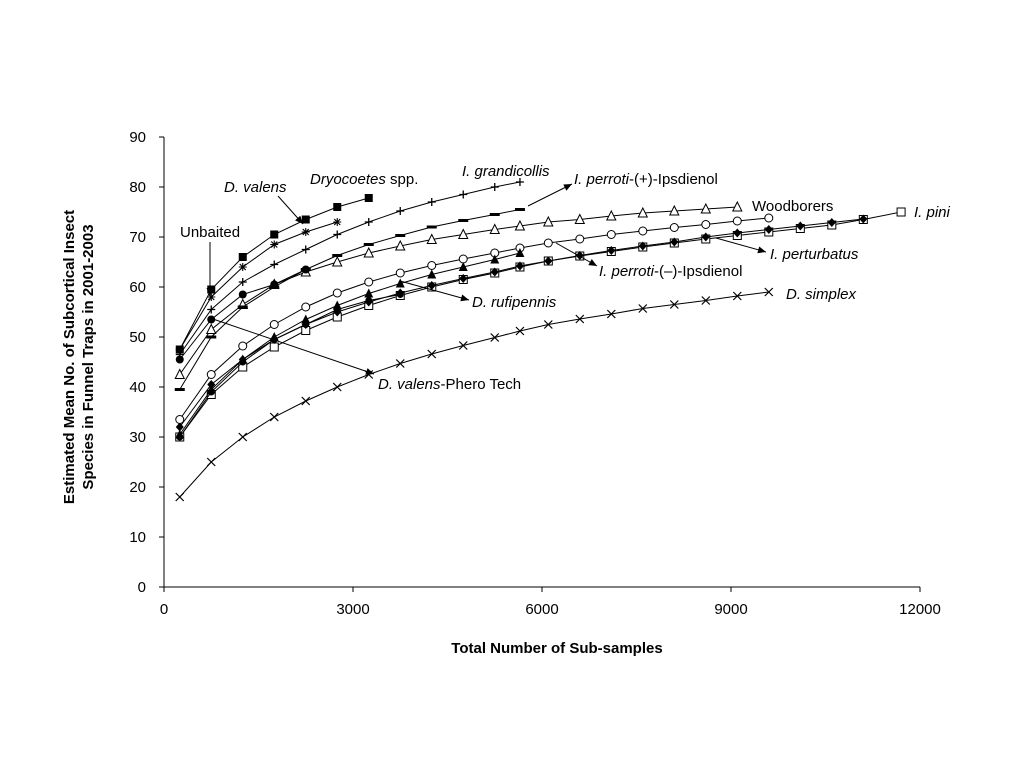 The height and width of the screenshot is (768, 1024). I want to click on series-label: I. perturbatus, so click(814, 254).